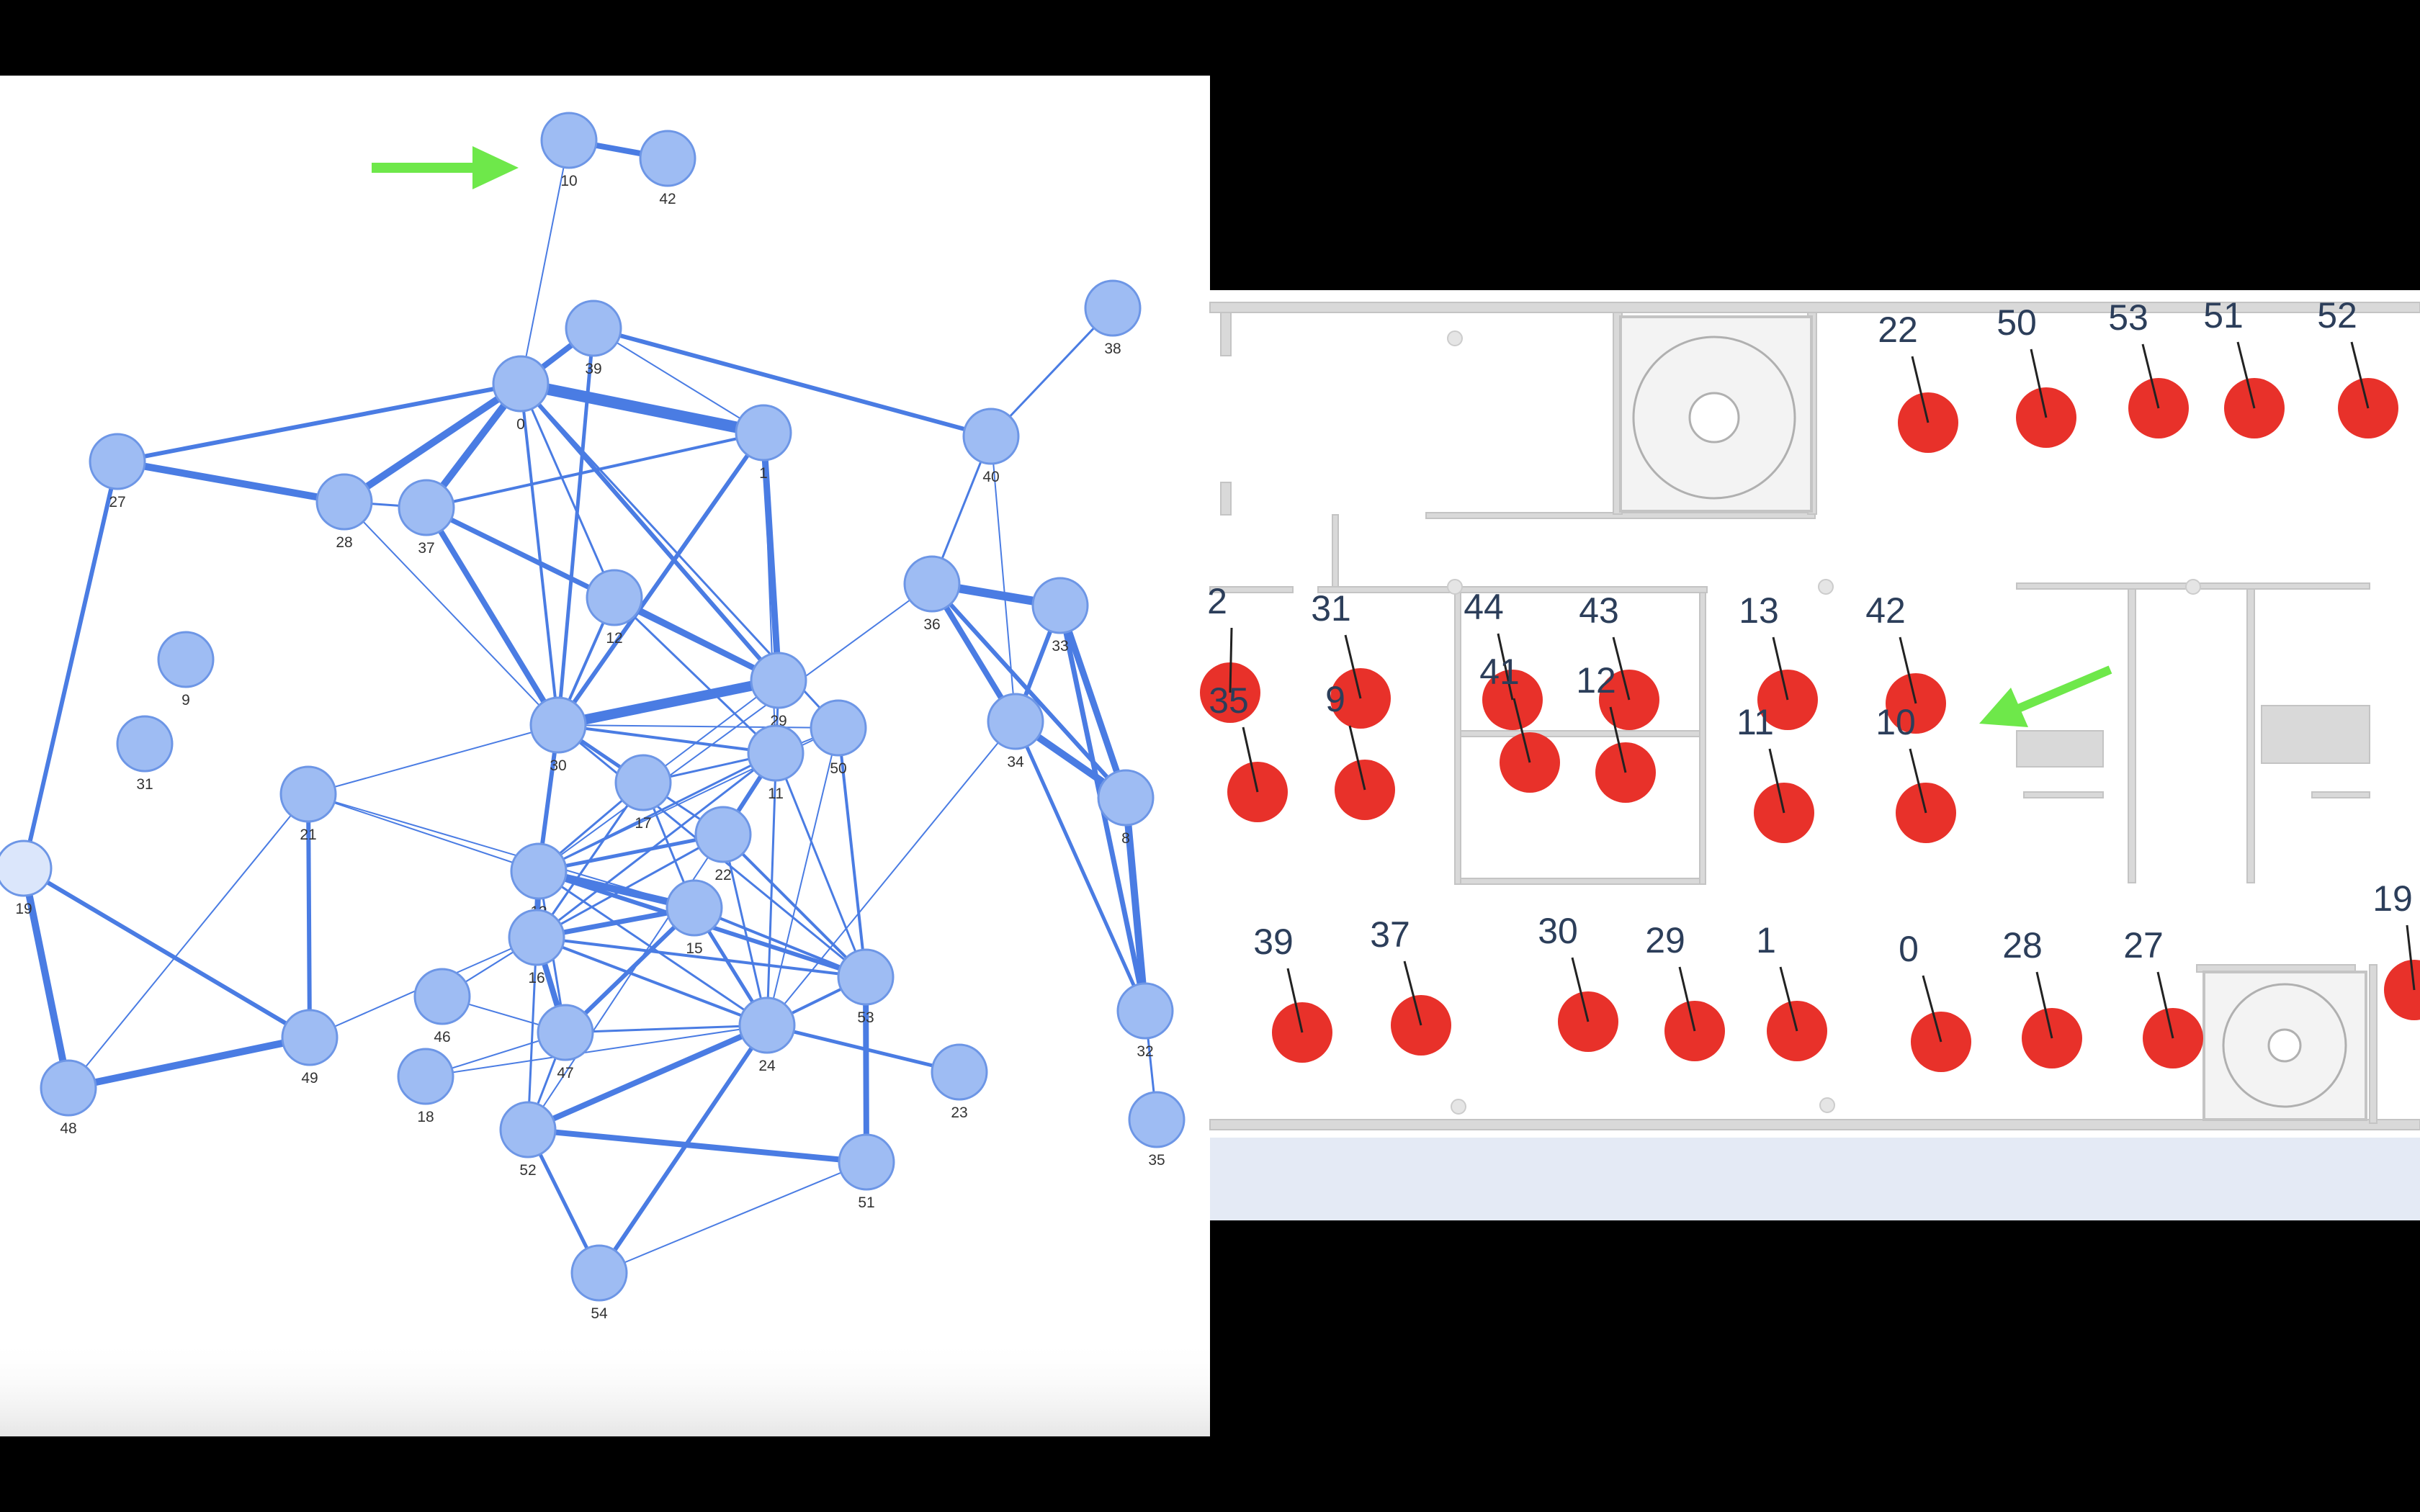  Describe the element at coordinates (932, 594) in the screenshot. I see `graph-node-36: 36` at that location.